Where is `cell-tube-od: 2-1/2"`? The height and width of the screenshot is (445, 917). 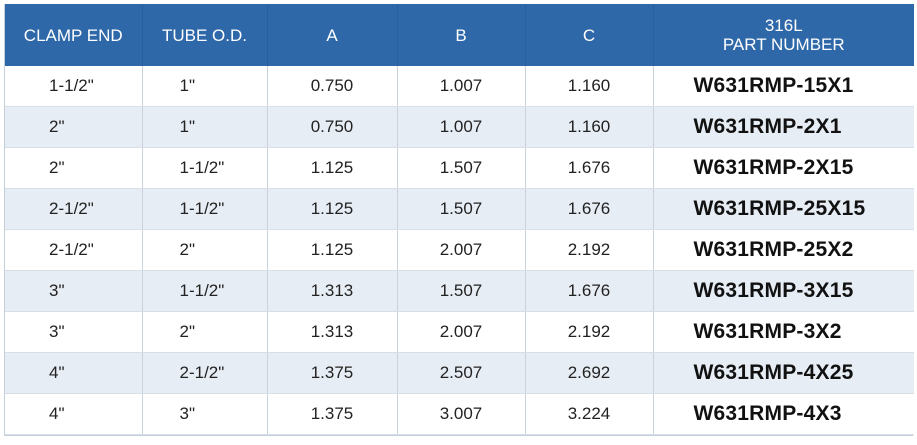
cell-tube-od: 2-1/2" is located at coordinates (205, 373).